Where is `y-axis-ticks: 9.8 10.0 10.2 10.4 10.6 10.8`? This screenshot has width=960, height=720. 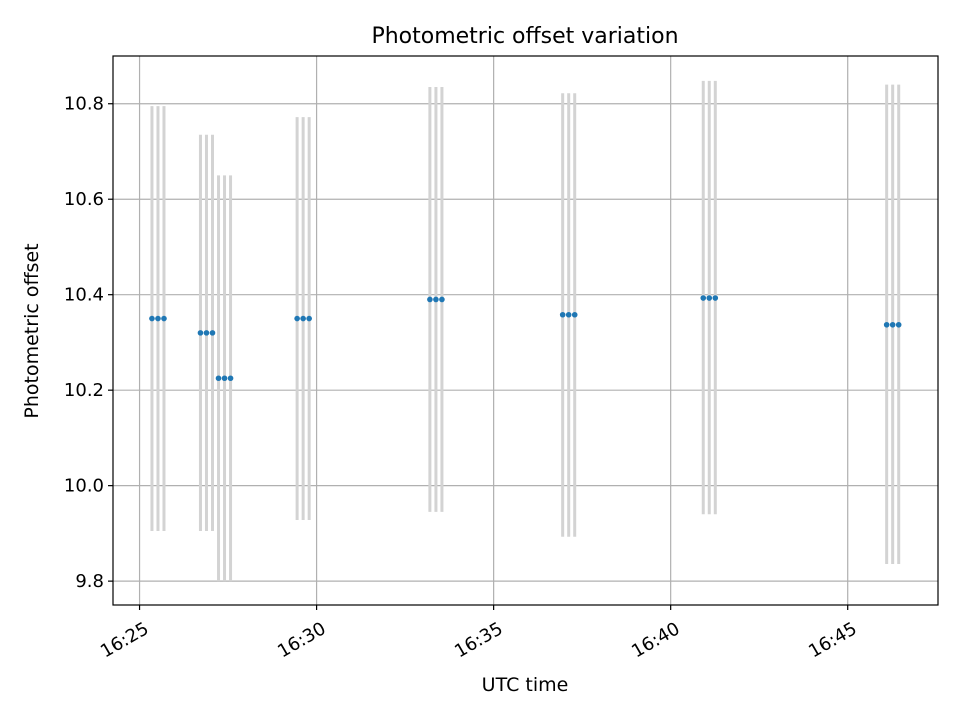
y-axis-ticks: 9.8 10.0 10.2 10.4 10.6 10.8 is located at coordinates (88, 343).